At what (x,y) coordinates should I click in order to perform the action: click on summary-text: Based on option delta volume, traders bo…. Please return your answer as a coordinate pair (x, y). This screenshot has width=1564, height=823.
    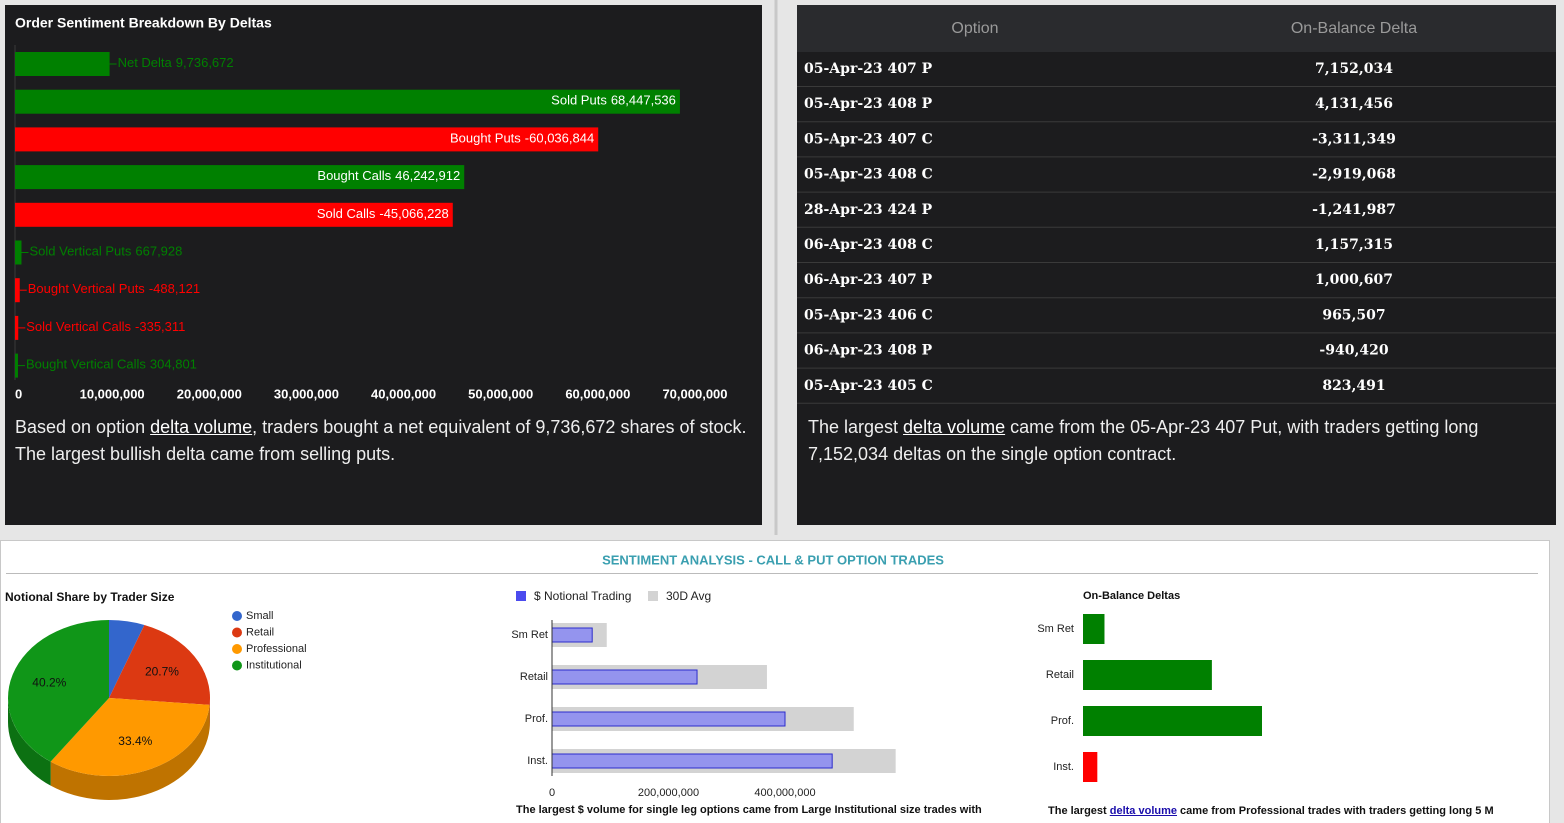
    Looking at the image, I should click on (385, 441).